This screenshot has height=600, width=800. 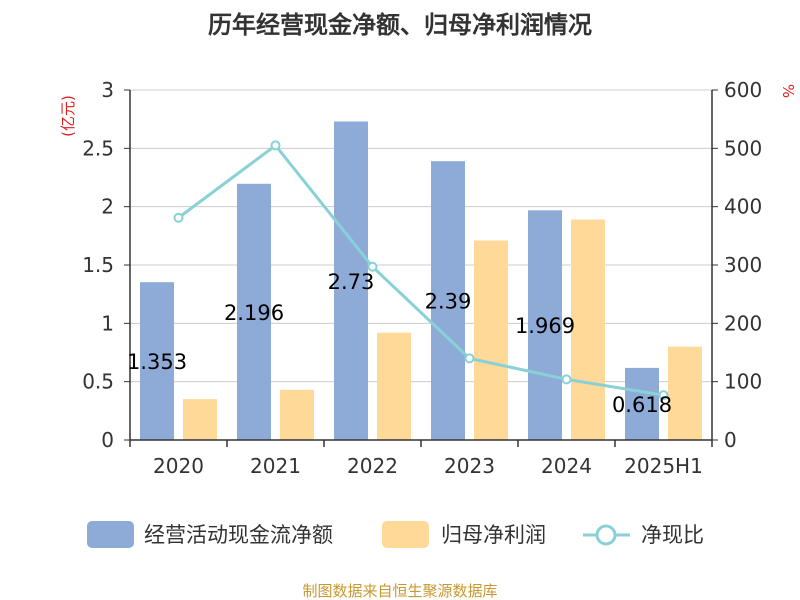 I want to click on data-label: 2.39, so click(x=448, y=302).